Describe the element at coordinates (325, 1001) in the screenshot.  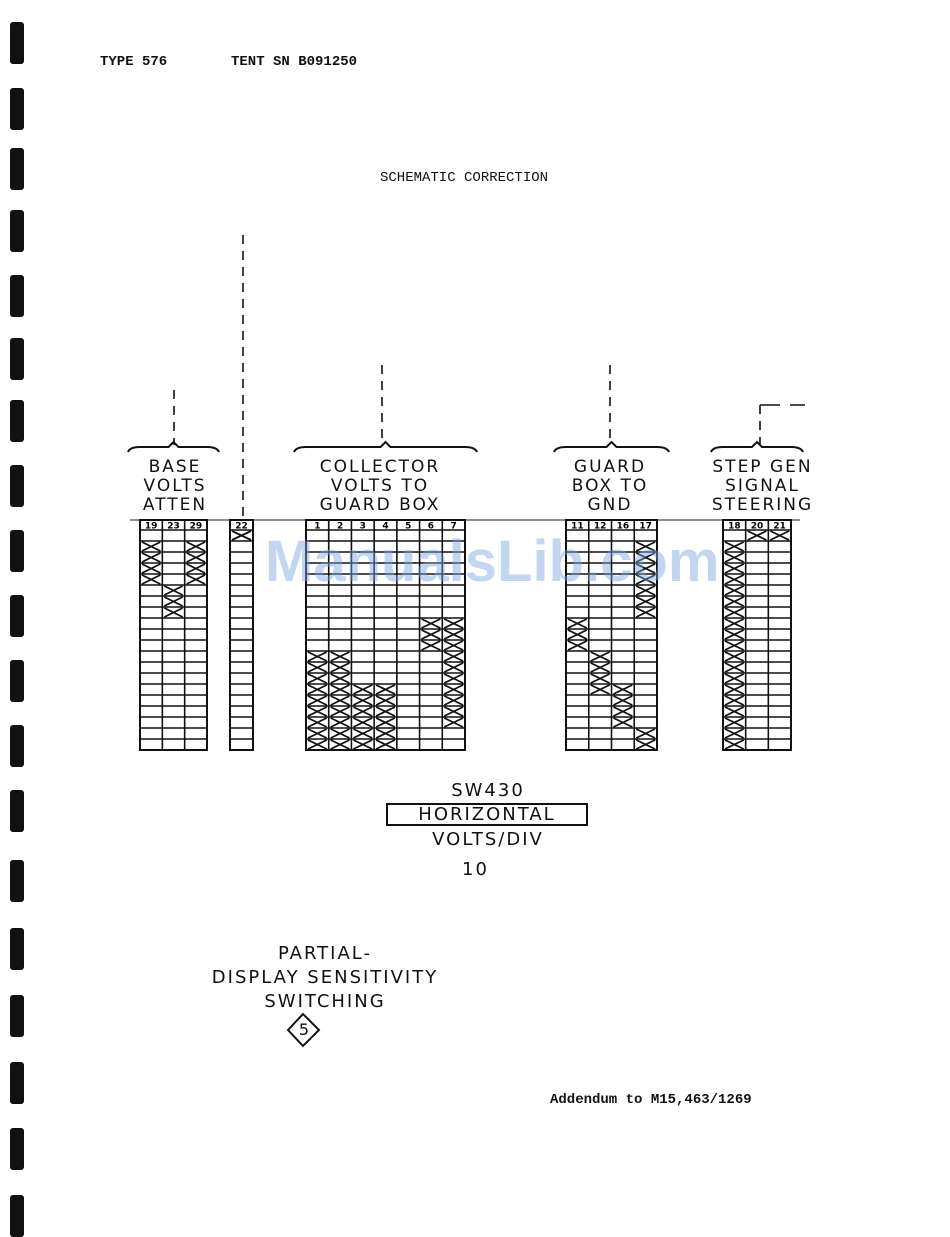
I see `caption-line: SWITCHING` at that location.